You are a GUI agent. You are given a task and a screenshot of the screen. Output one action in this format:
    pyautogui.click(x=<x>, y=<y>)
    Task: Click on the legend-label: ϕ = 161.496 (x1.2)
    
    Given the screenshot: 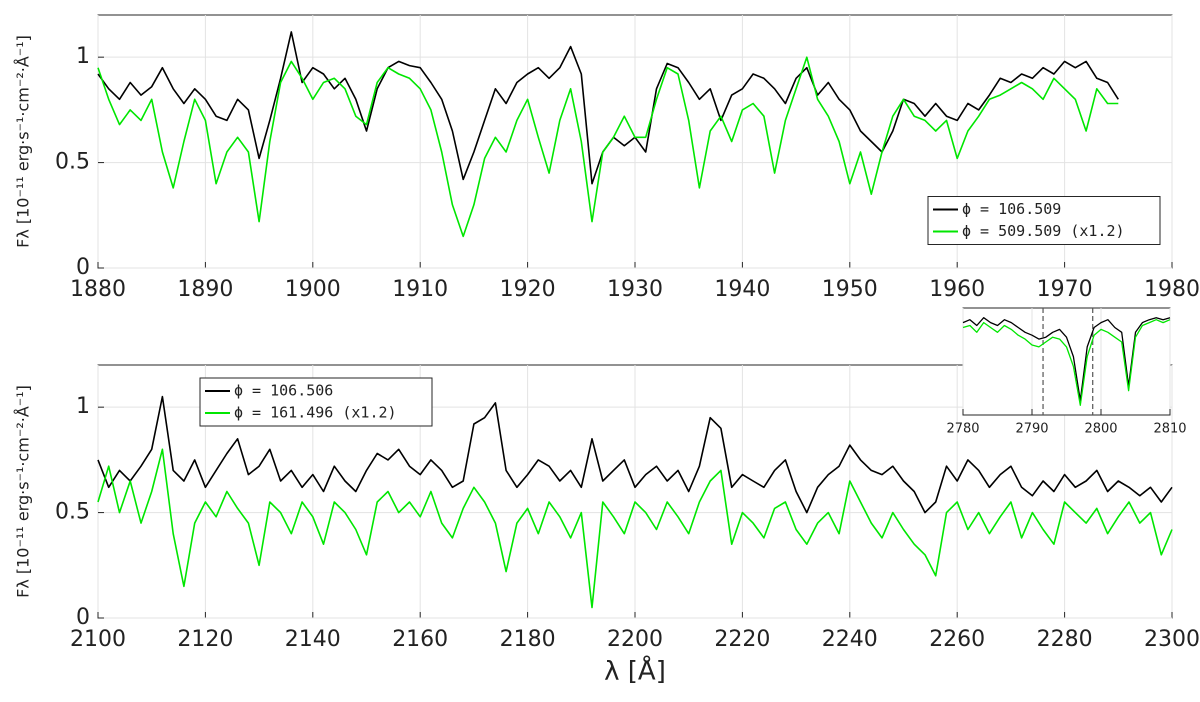 What is the action you would take?
    pyautogui.click(x=315, y=413)
    